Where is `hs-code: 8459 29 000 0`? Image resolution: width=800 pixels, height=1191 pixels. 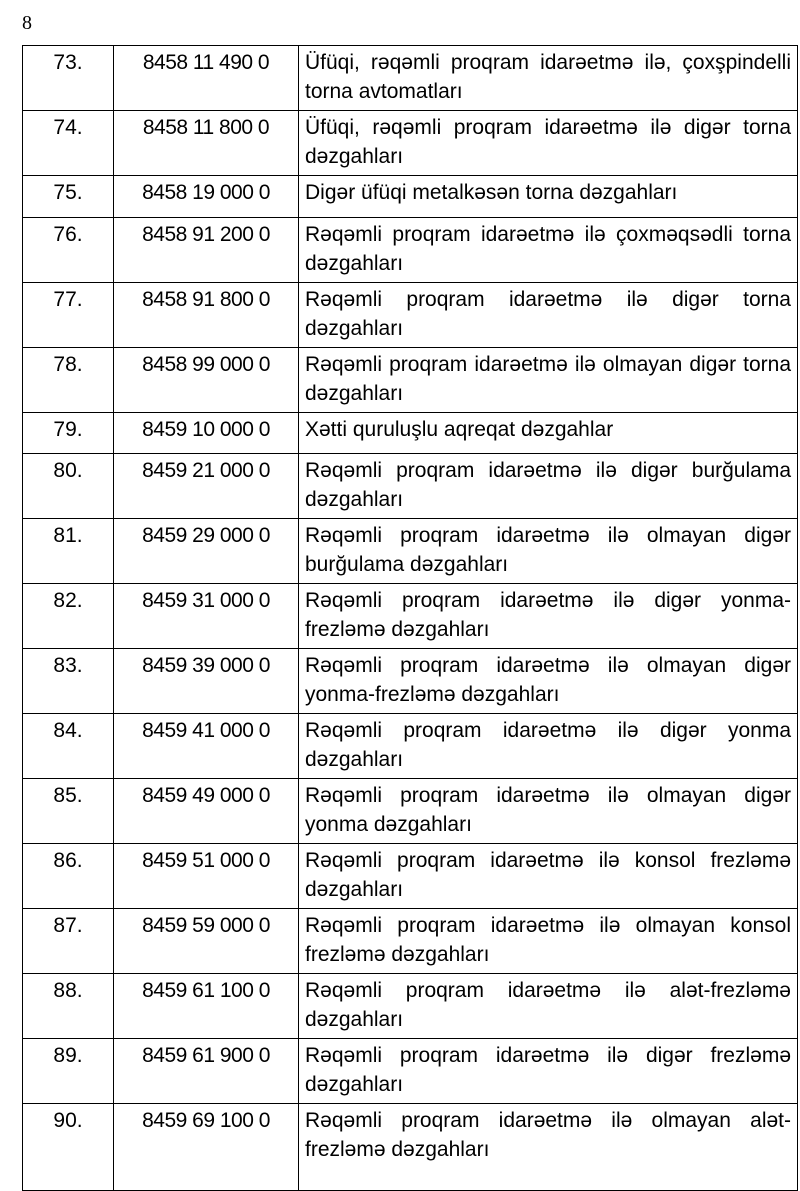 hs-code: 8459 29 000 0 is located at coordinates (206, 551).